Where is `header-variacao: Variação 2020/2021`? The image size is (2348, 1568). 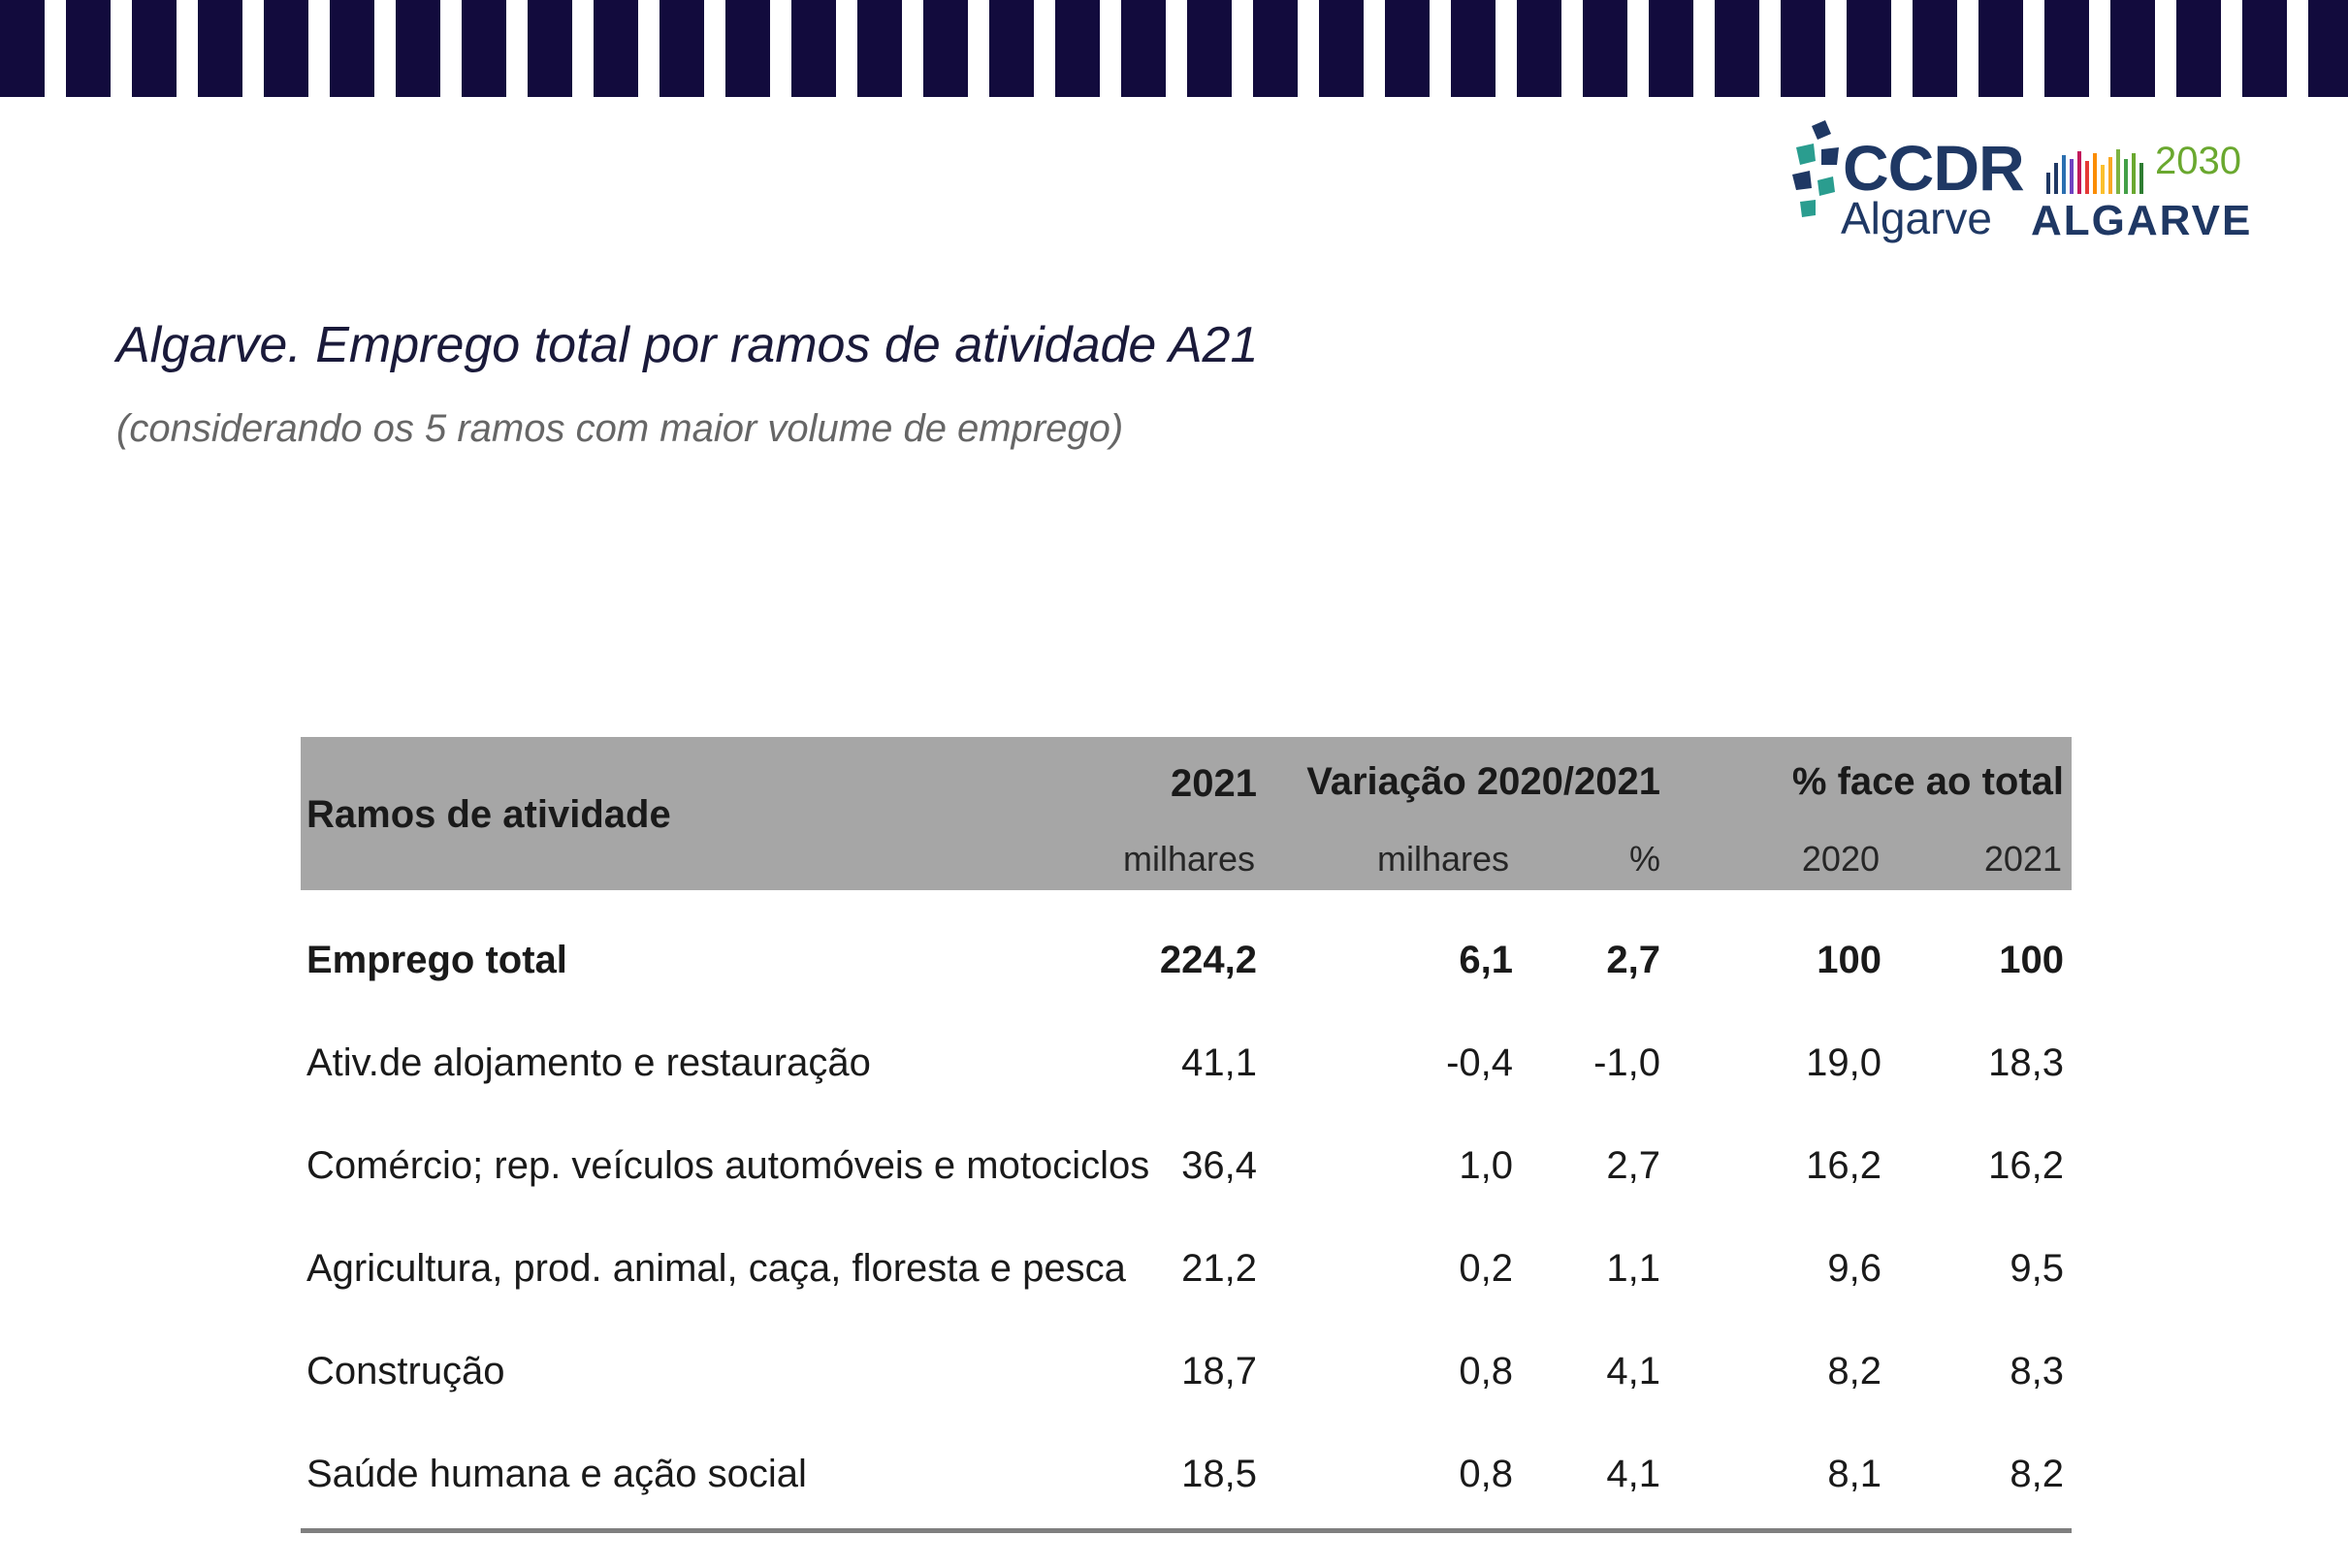 header-variacao: Variação 2020/2021 is located at coordinates (1483, 781).